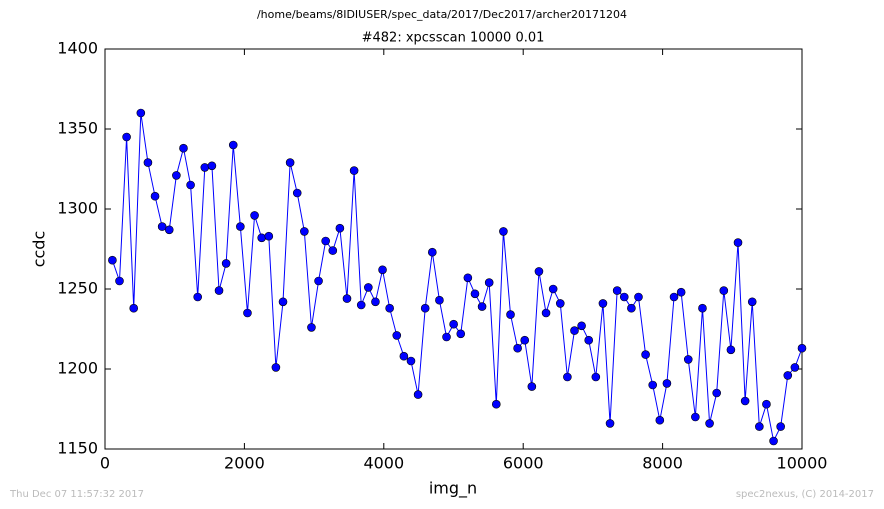 Image resolution: width=884 pixels, height=509 pixels. What do you see at coordinates (453, 489) in the screenshot?
I see `x-axis-label: img_n` at bounding box center [453, 489].